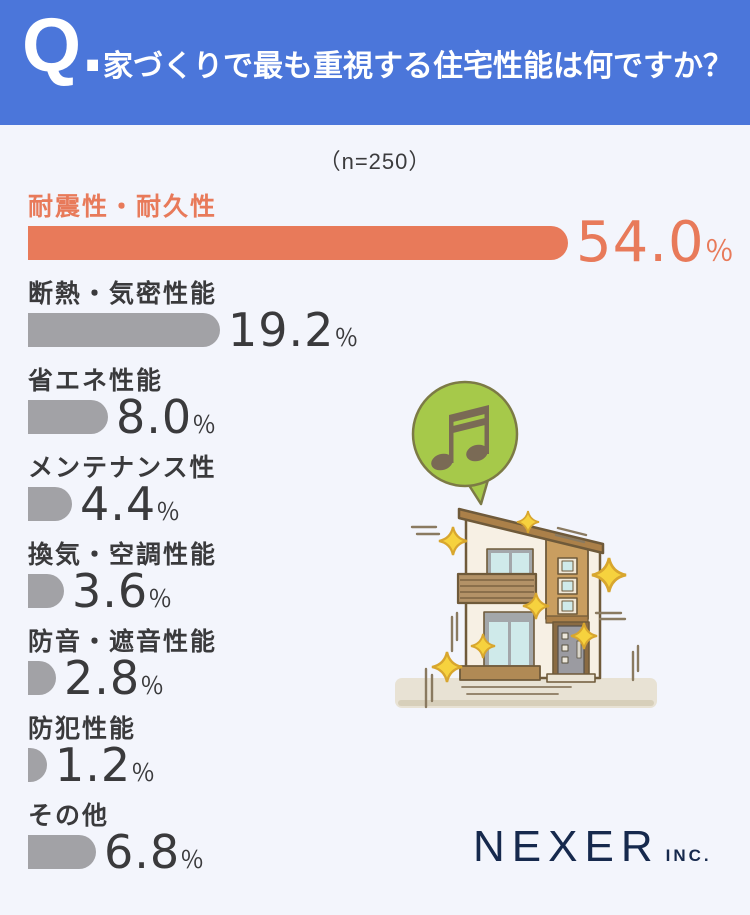 The height and width of the screenshot is (915, 750). I want to click on value-label: 4.4％, so click(130, 504).